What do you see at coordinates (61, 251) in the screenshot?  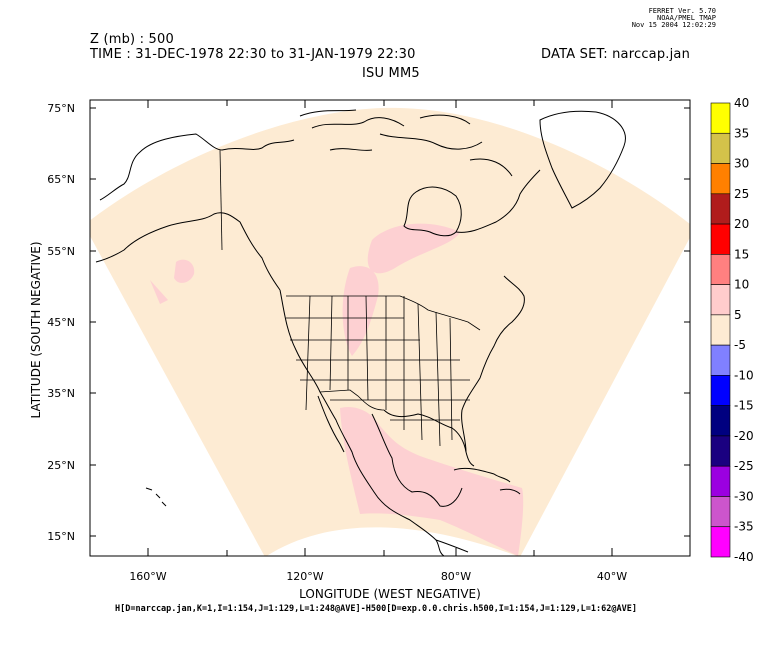 I see `y-tick-label: 55°N` at bounding box center [61, 251].